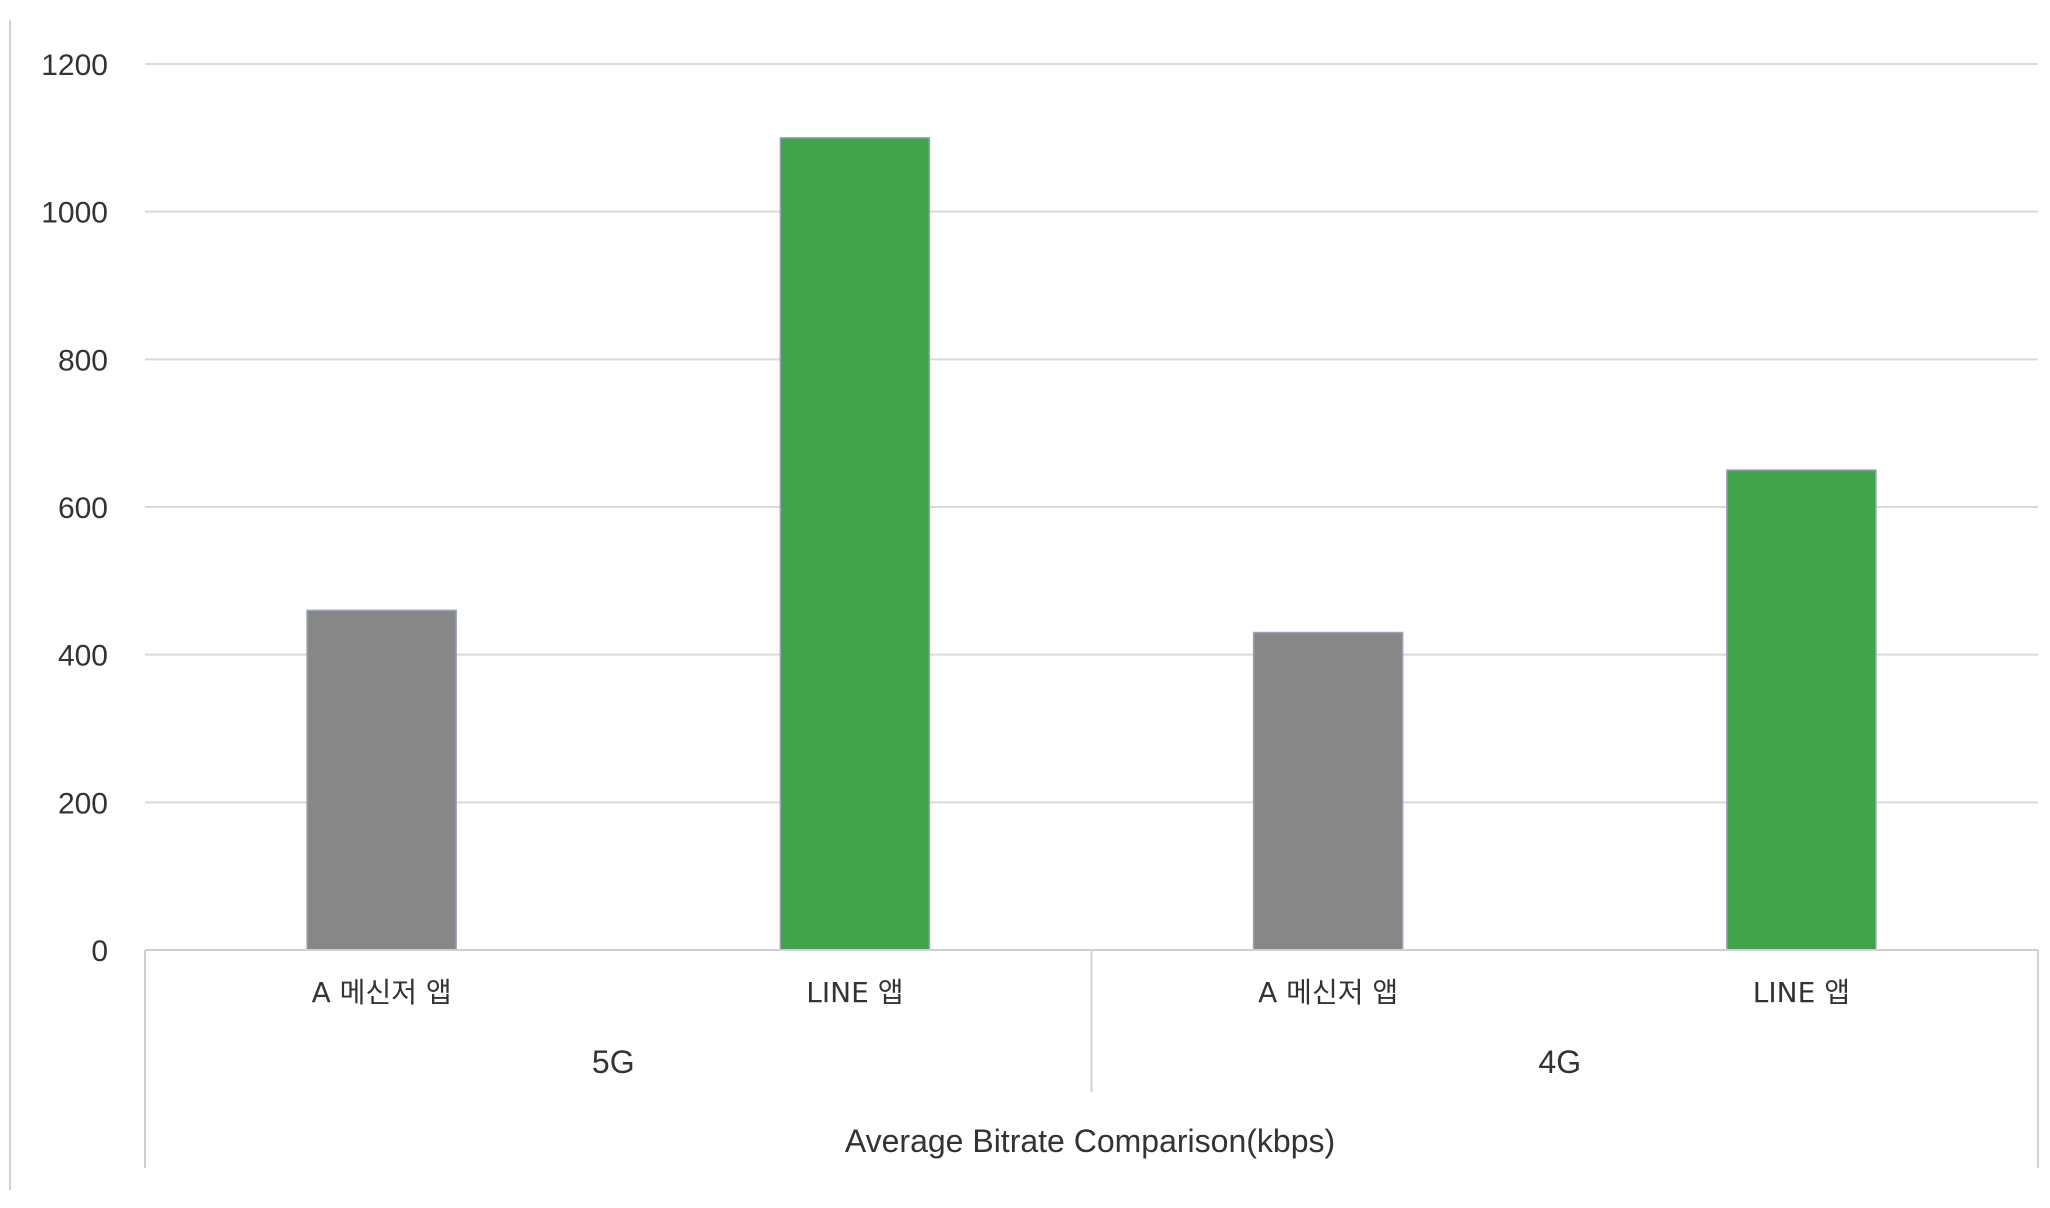 The height and width of the screenshot is (1208, 2050). I want to click on y-tick-label: 800, so click(83, 360).